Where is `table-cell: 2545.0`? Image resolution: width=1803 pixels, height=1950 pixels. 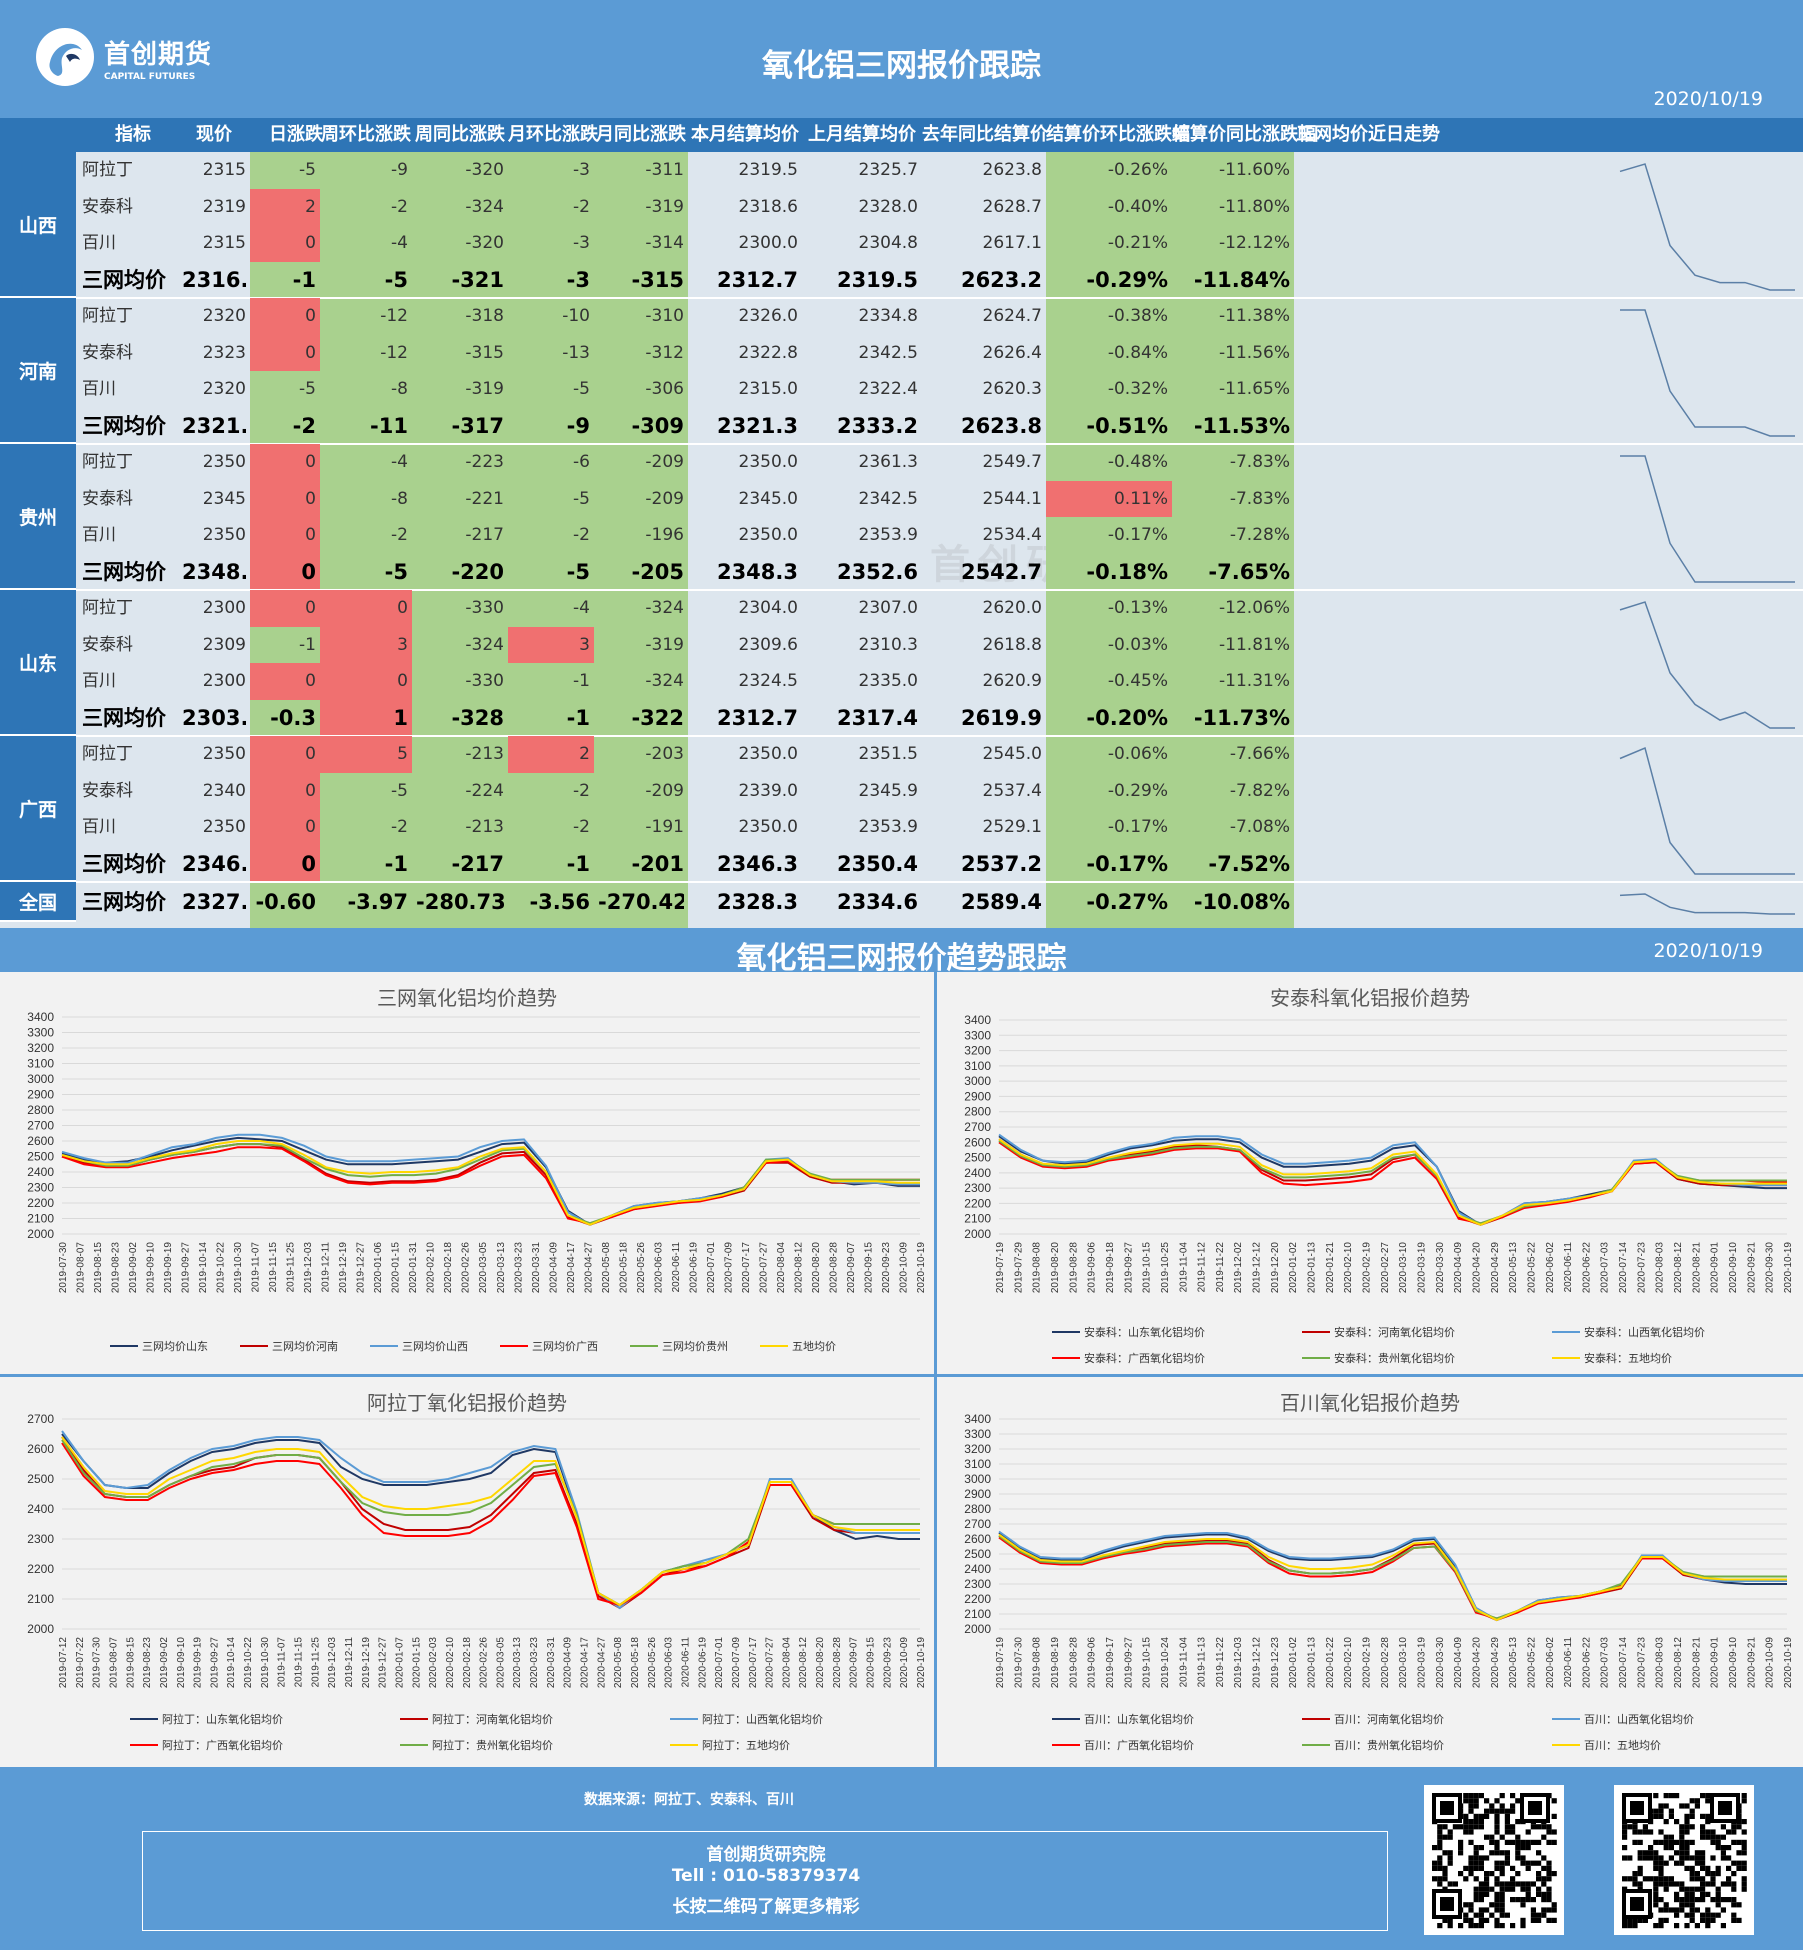 table-cell: 2545.0 is located at coordinates (1012, 754).